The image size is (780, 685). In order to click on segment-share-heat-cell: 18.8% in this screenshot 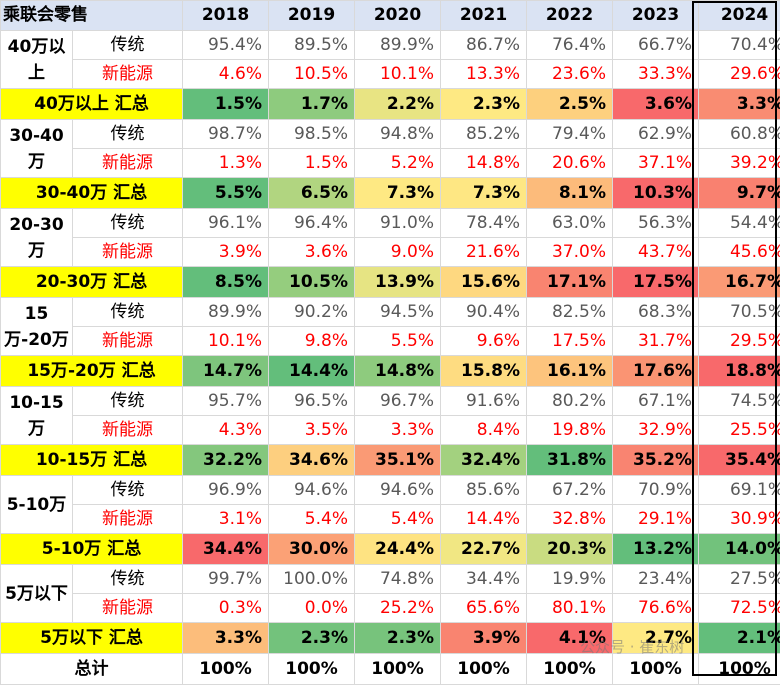, I will do `click(739, 371)`.